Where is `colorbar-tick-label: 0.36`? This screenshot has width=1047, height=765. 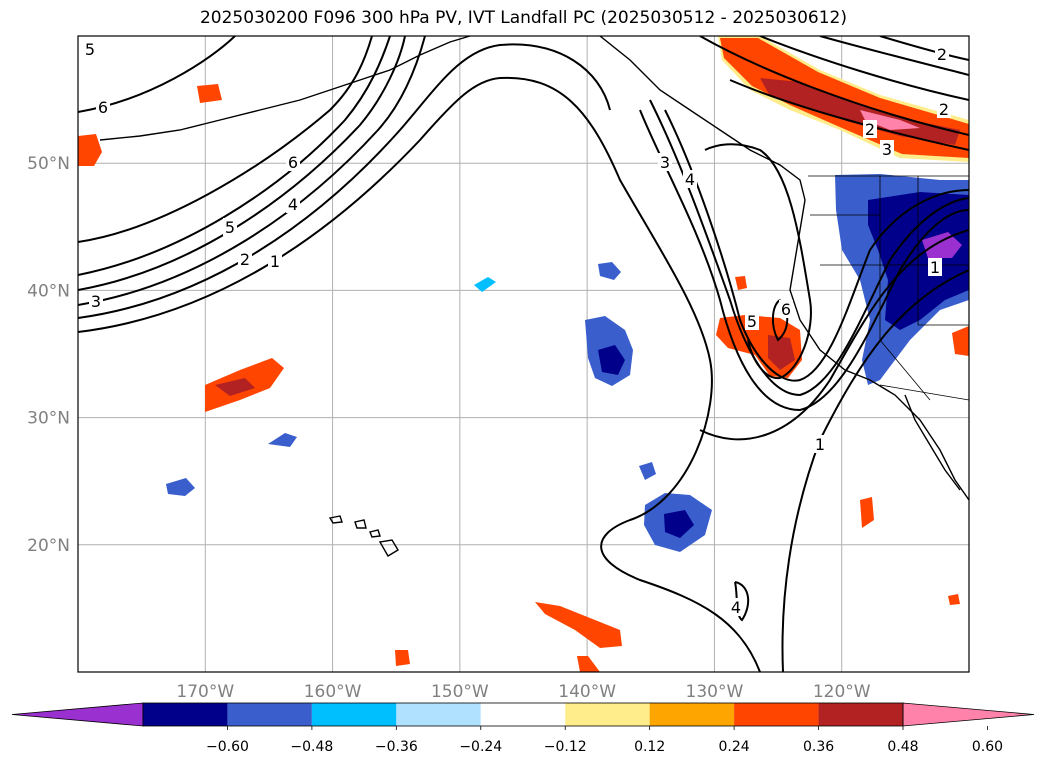
colorbar-tick-label: 0.36 is located at coordinates (818, 747).